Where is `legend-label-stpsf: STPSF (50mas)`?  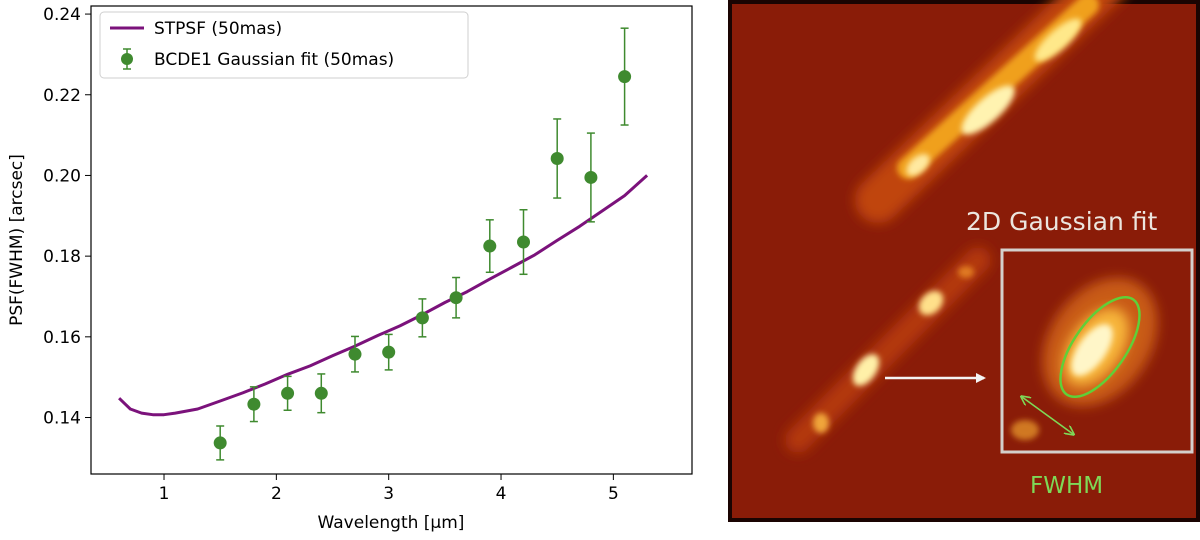 legend-label-stpsf: STPSF (50mas) is located at coordinates (218, 29).